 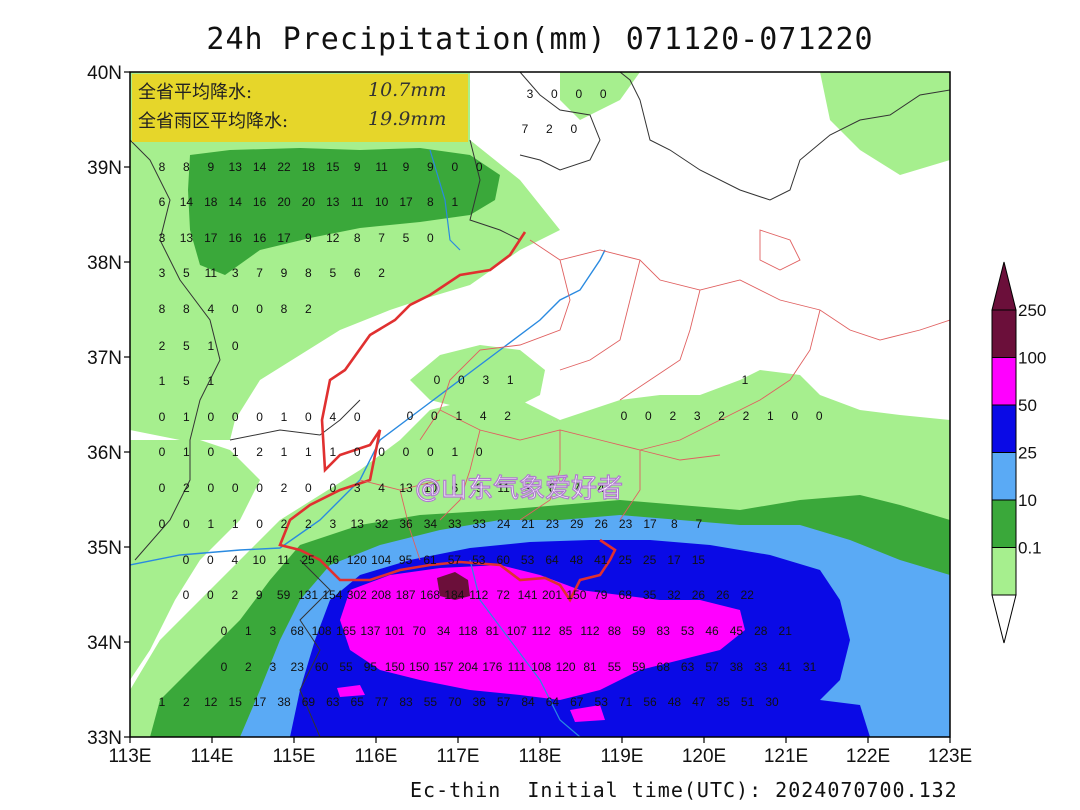 What do you see at coordinates (406, 595) in the screenshot?
I see `grid-value: 187` at bounding box center [406, 595].